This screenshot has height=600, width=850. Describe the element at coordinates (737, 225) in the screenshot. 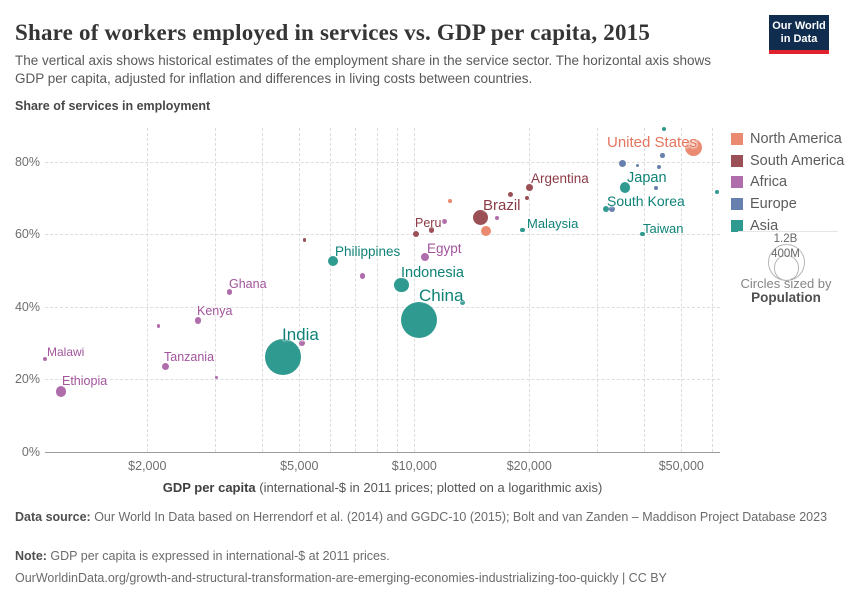

I see `legend-swatch-asia` at that location.